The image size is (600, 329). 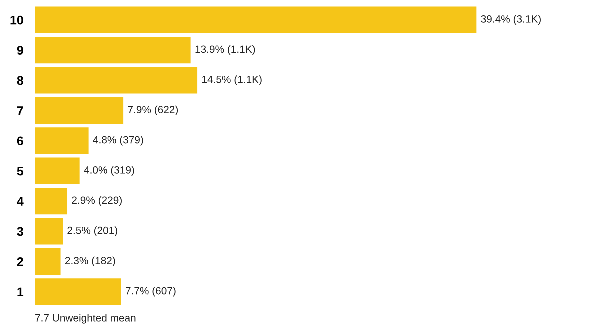 I want to click on y-tick-label: 4, so click(x=20, y=201).